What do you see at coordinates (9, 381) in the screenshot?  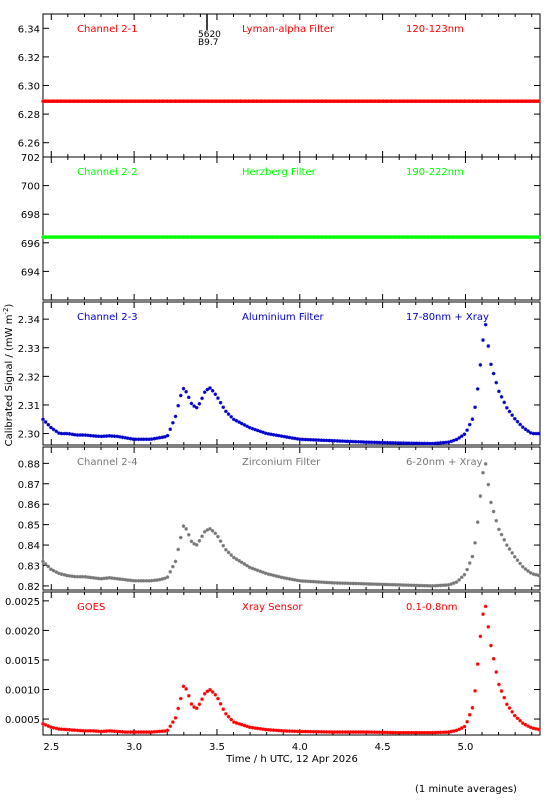 I see `y-axis-label-main: Calibrated Signal / (mW m` at bounding box center [9, 381].